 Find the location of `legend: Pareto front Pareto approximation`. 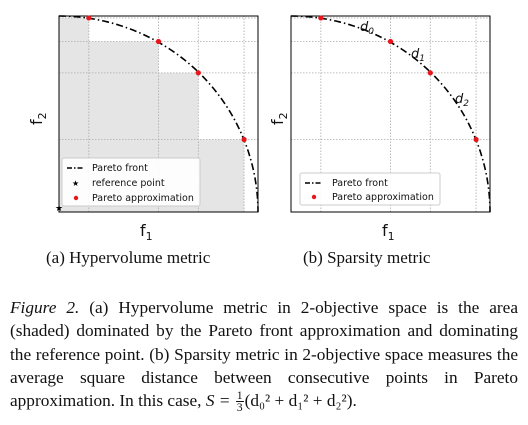

legend: Pareto front Pareto approximation is located at coordinates (370, 189).